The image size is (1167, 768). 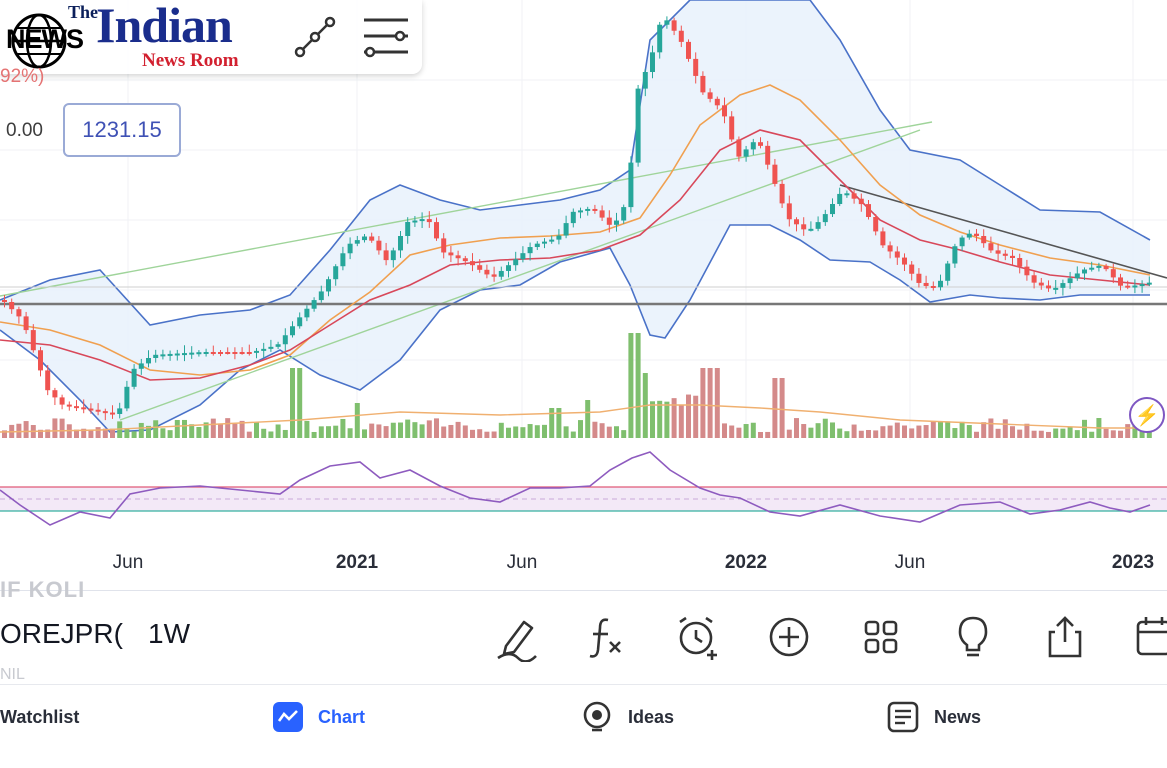 What do you see at coordinates (933, 717) in the screenshot?
I see `nav-news: News` at bounding box center [933, 717].